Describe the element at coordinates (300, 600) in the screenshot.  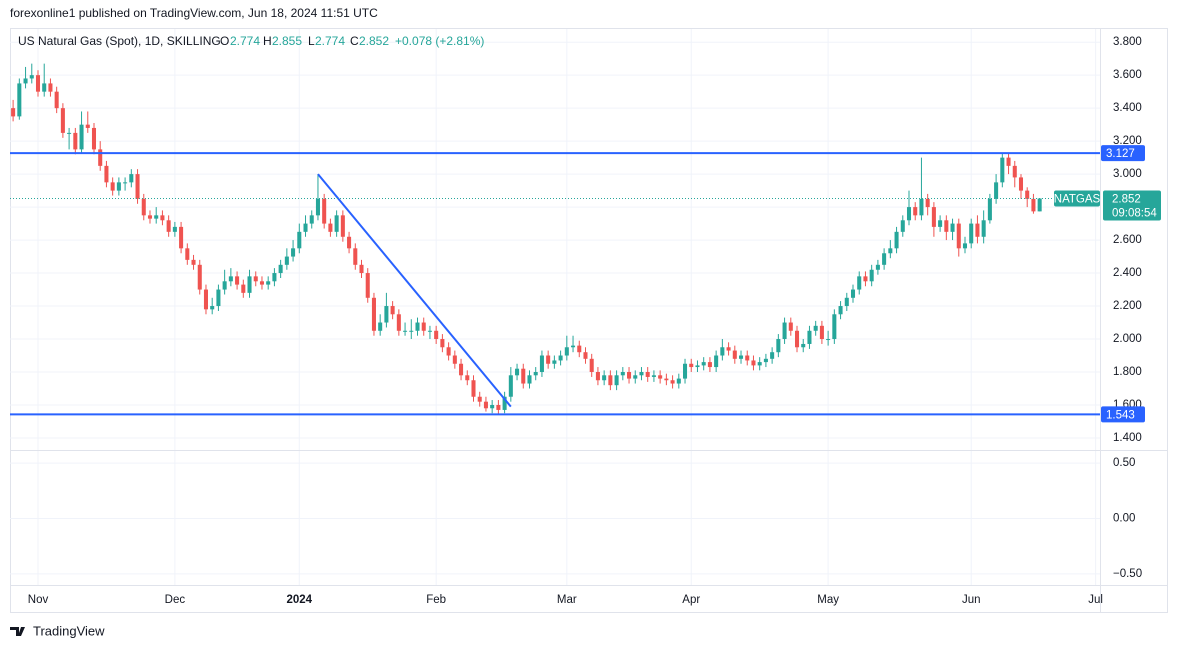
I see `x-tick-label: 2024` at that location.